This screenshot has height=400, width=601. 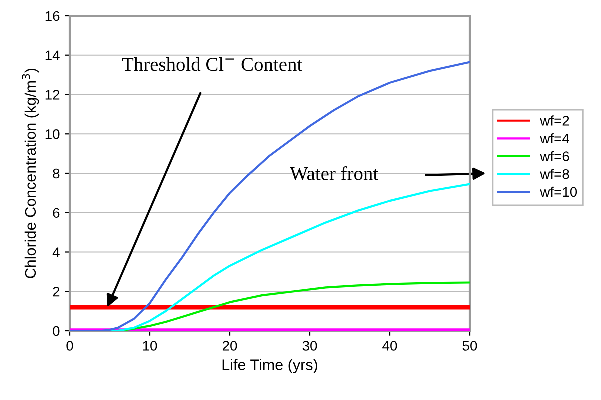 What do you see at coordinates (150, 346) in the screenshot?
I see `x-tick-label: 10` at bounding box center [150, 346].